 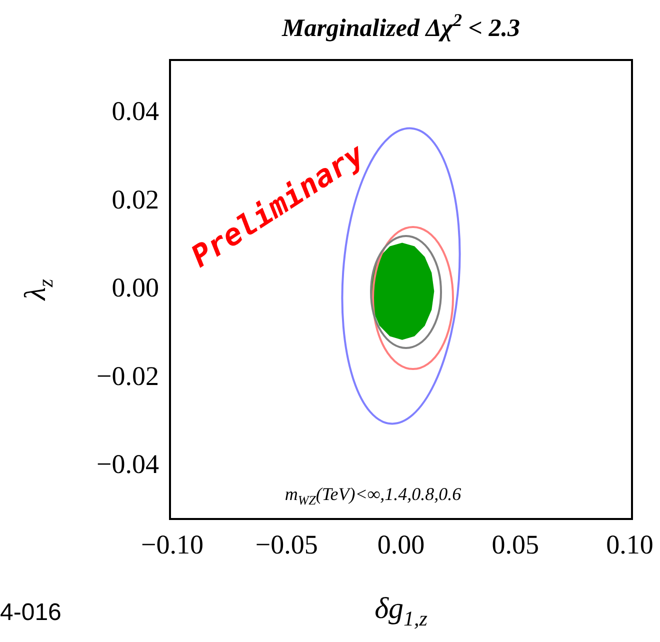 I want to click on x-tick-label: 0.05, so click(x=515, y=544).